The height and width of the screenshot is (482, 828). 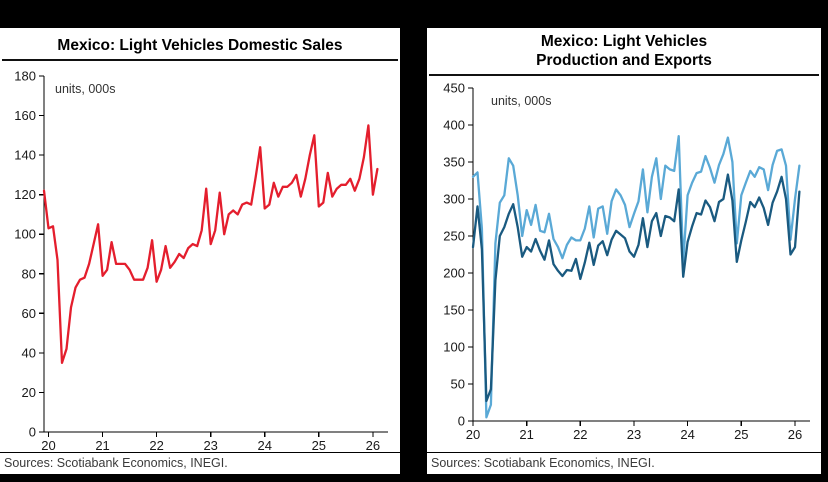 I want to click on svg-text: 150, so click(x=454, y=310).